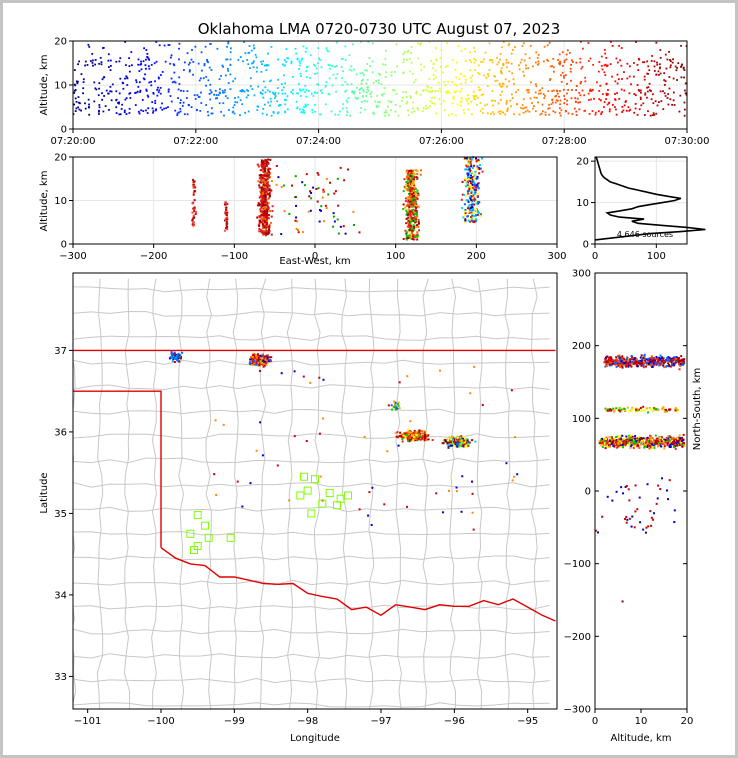 This screenshot has height=758, width=738. Describe the element at coordinates (322, 503) in the screenshot. I see `lma-station-marker` at that location.